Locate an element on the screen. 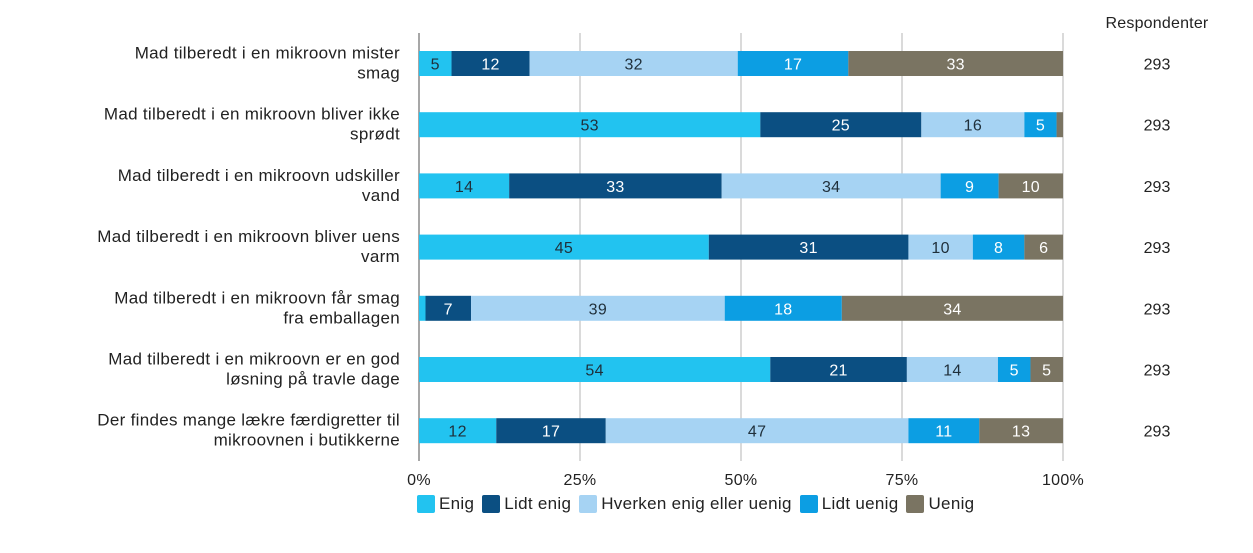  category-label: Mad tilberedt i en mikroovn udskiller is located at coordinates (259, 175).